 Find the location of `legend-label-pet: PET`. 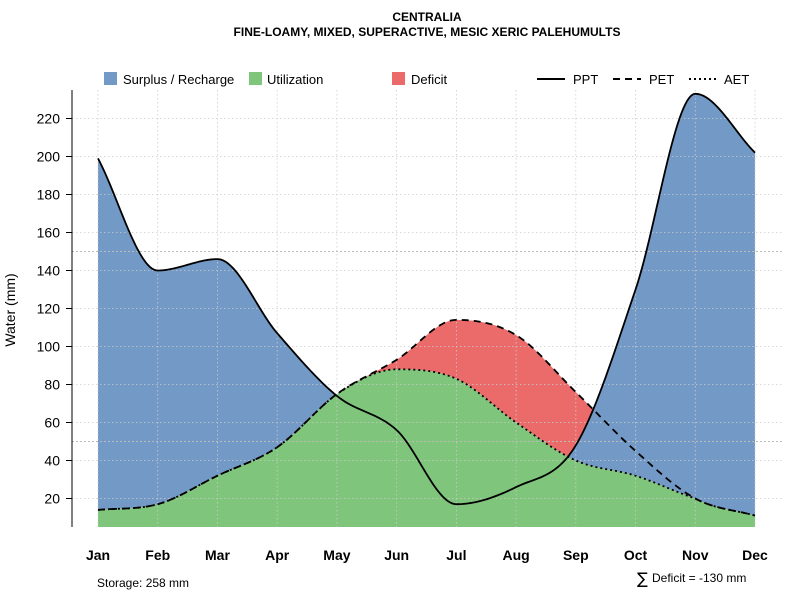

legend-label-pet: PET is located at coordinates (661, 79).